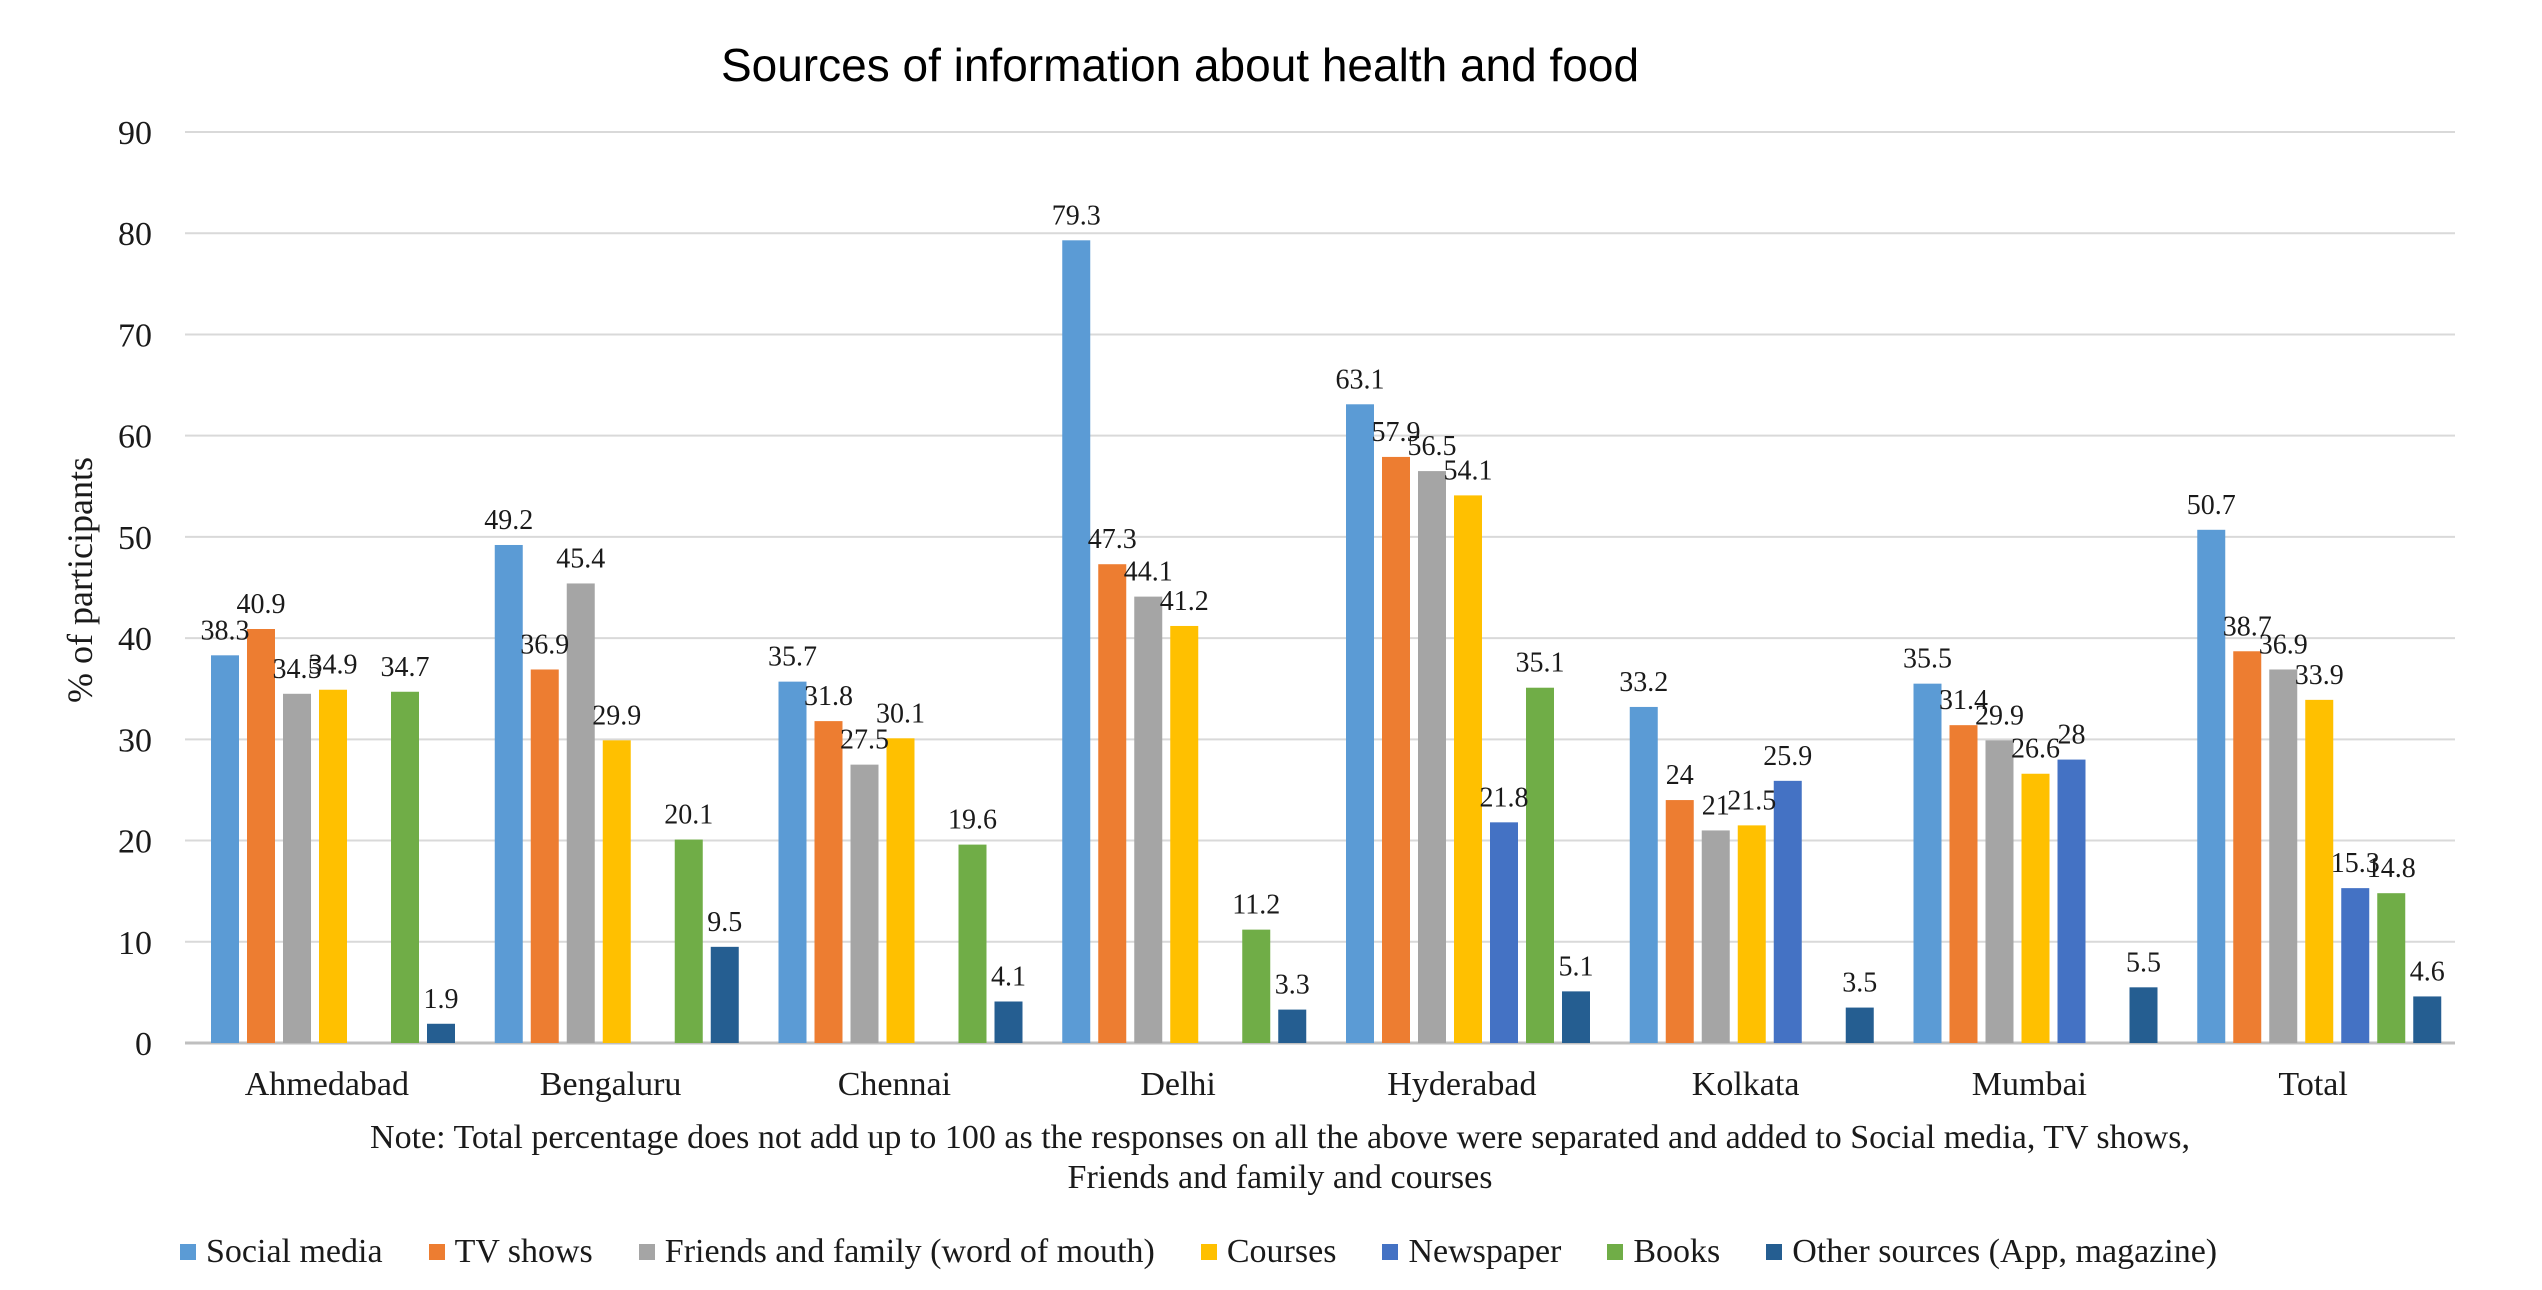  What do you see at coordinates (1677, 1251) in the screenshot?
I see `legend-label: Books` at bounding box center [1677, 1251].